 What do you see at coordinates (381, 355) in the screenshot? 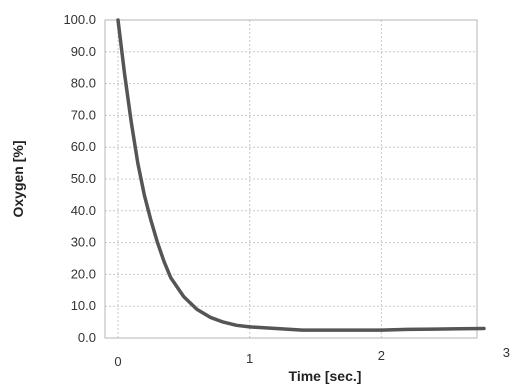
I see `x-tick-label: 2` at bounding box center [381, 355].